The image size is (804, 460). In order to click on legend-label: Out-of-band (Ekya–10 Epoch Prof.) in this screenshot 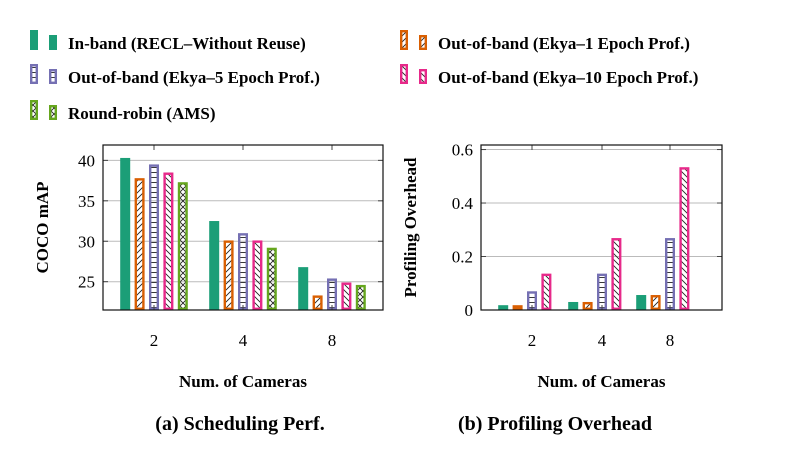, I will do `click(568, 77)`.